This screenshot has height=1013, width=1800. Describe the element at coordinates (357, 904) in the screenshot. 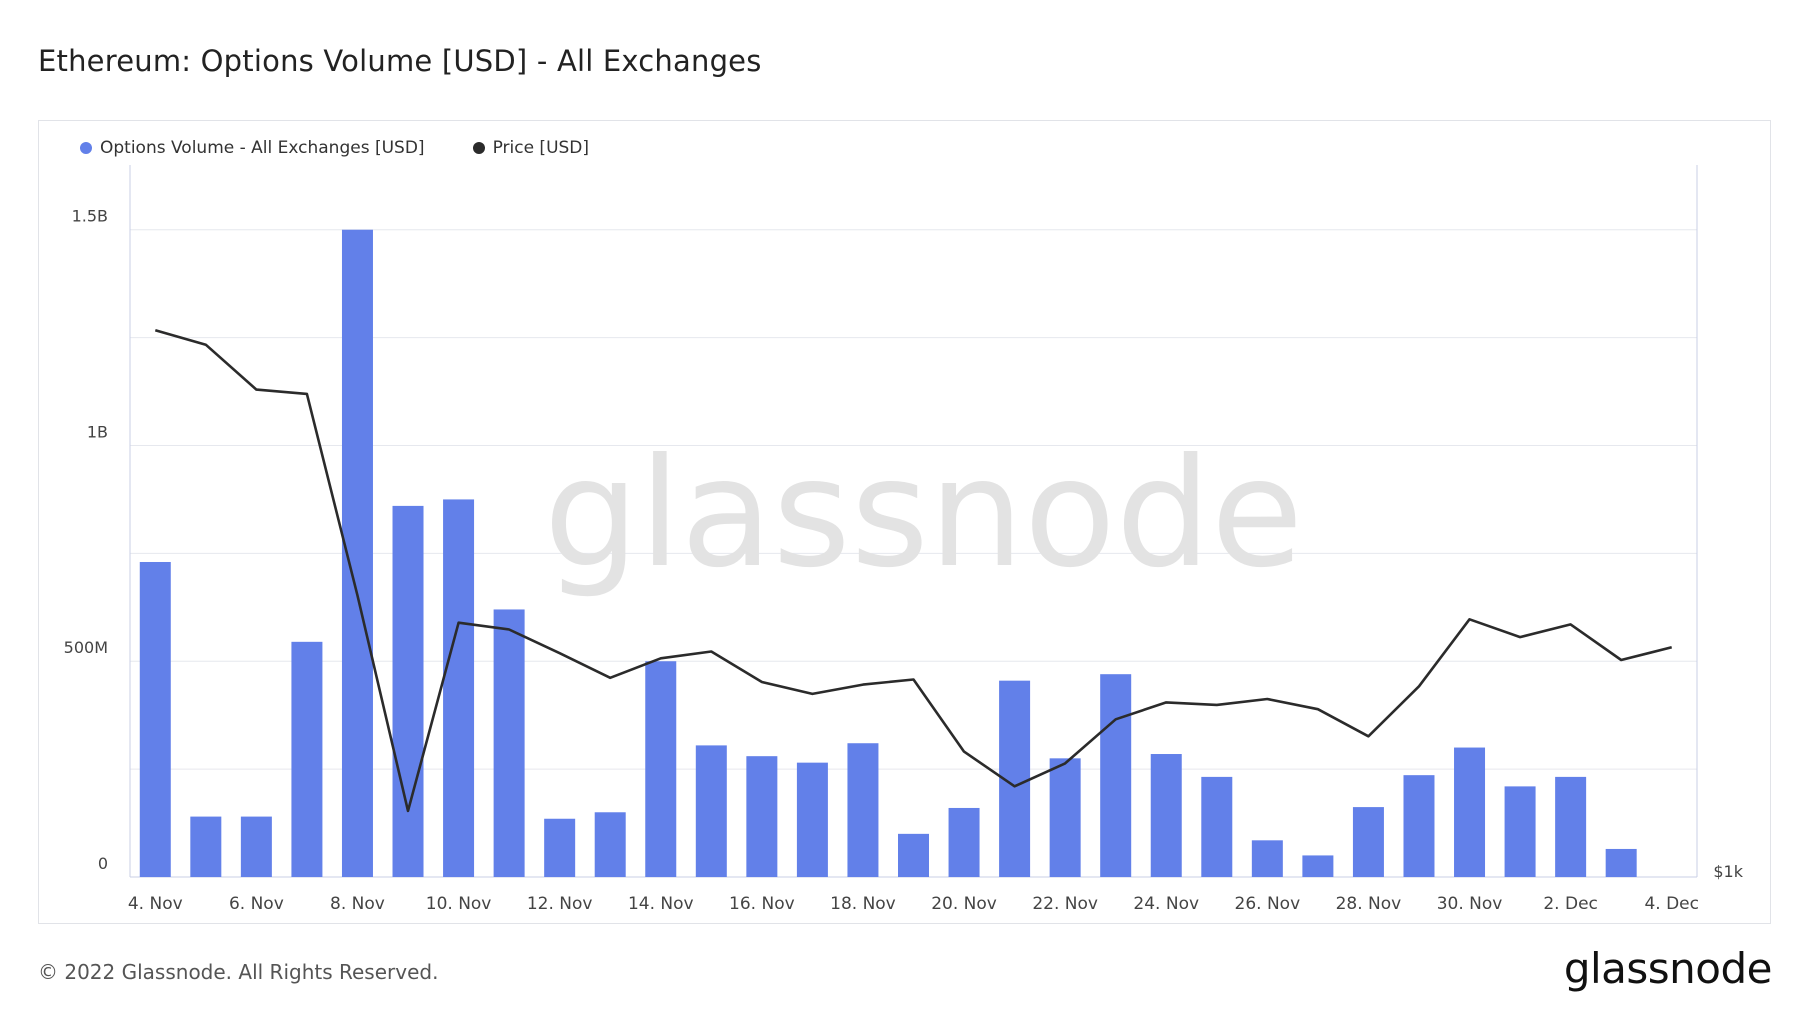

I see `x-tick-label: 8. Nov` at that location.